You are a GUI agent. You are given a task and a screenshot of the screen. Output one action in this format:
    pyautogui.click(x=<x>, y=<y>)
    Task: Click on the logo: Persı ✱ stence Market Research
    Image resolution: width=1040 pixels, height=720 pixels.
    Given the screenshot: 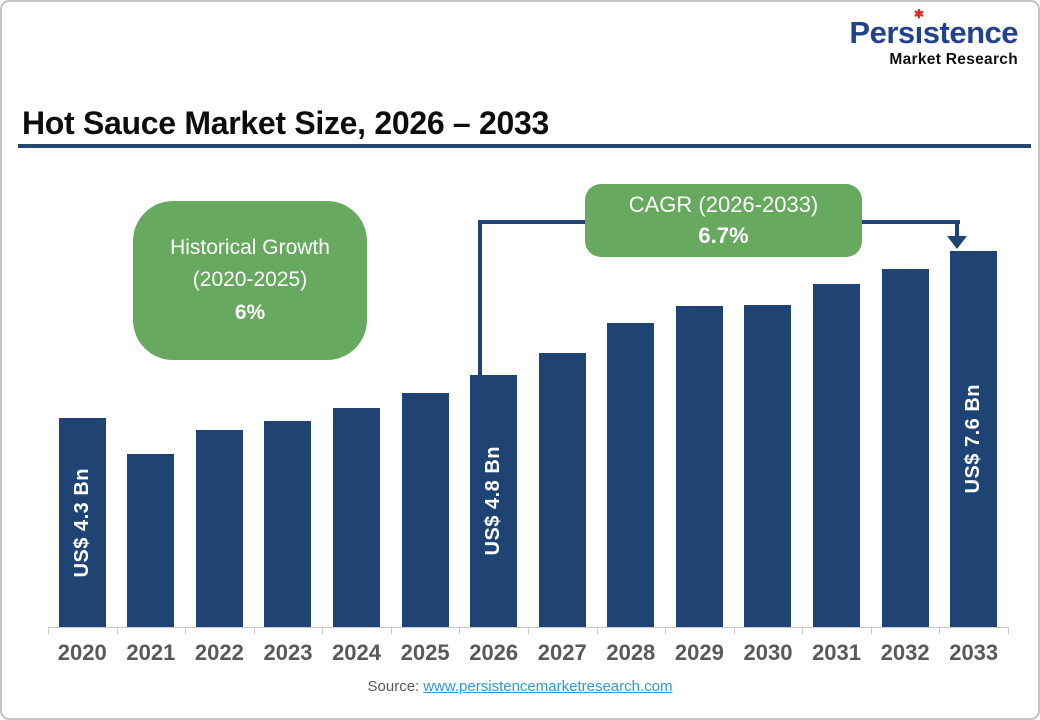 What is the action you would take?
    pyautogui.click(x=934, y=38)
    